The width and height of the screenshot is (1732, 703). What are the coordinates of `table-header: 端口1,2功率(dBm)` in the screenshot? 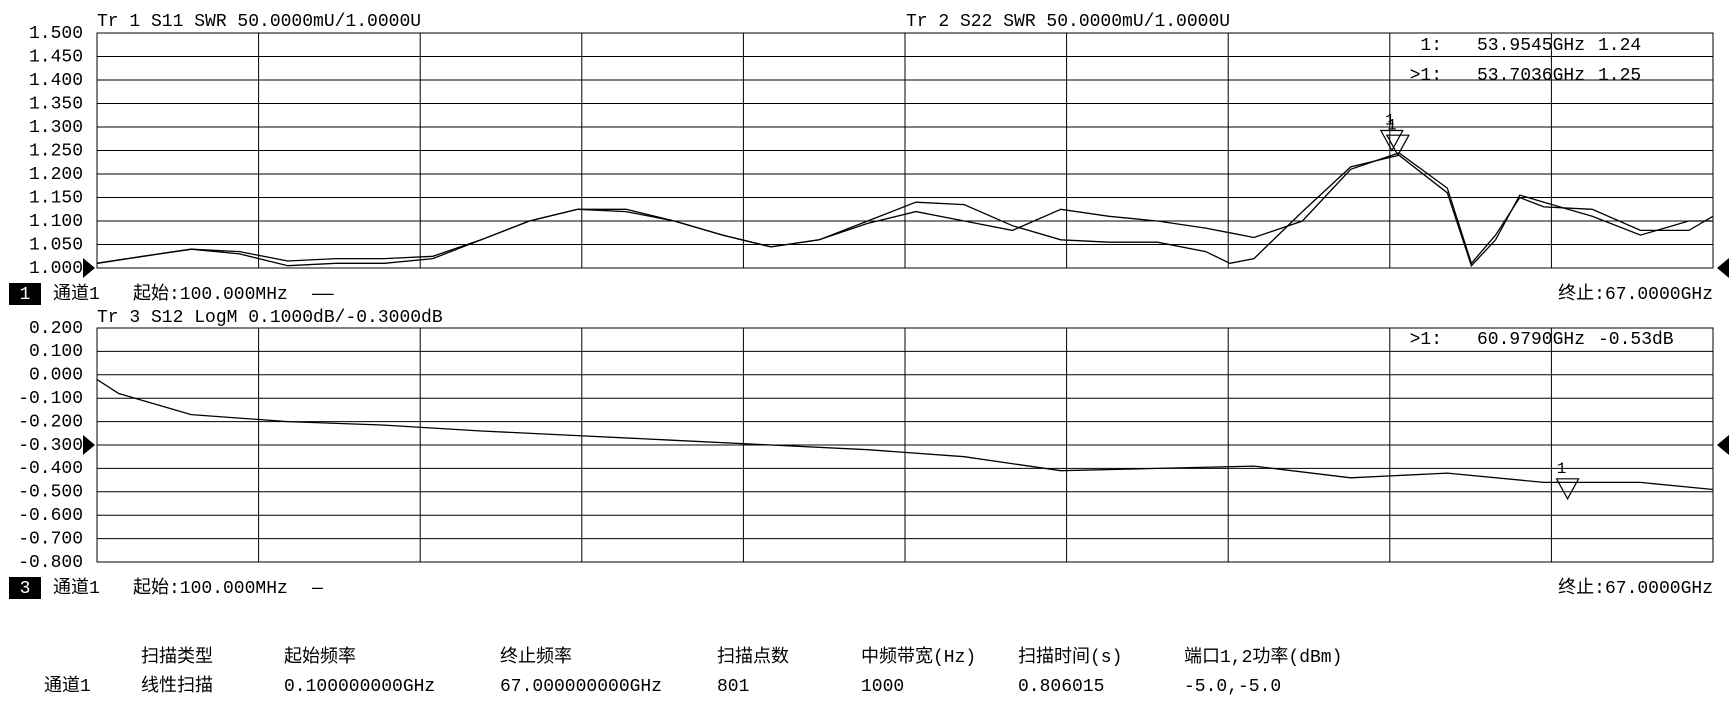 It's located at (1263, 657).